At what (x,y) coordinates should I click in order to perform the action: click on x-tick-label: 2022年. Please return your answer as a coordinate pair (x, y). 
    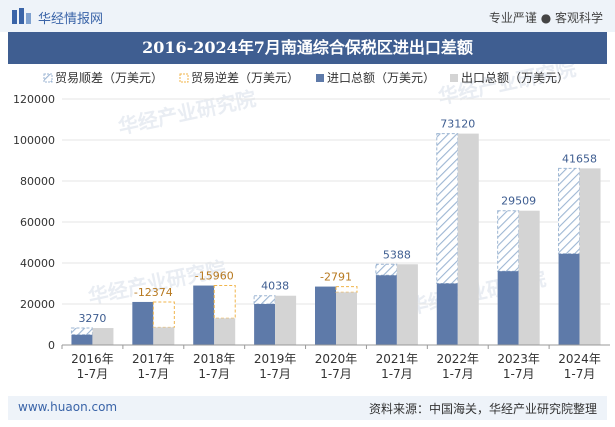
    Looking at the image, I should click on (458, 359).